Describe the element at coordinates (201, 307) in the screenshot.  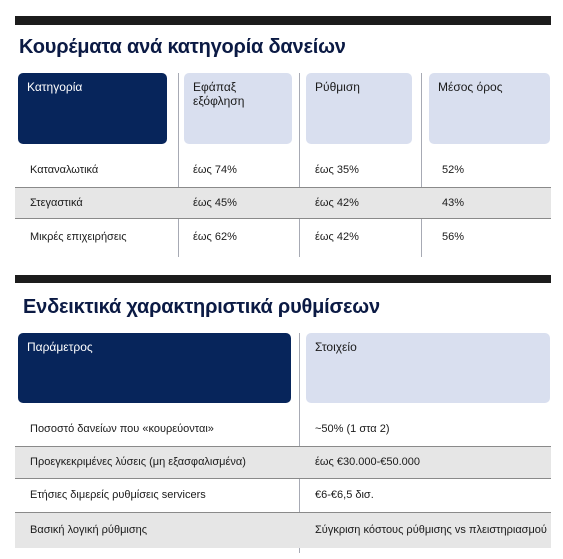
I see `table2-title: Ενδεικτικά χαρακτηριστικά ρυθμίσεων` at that location.